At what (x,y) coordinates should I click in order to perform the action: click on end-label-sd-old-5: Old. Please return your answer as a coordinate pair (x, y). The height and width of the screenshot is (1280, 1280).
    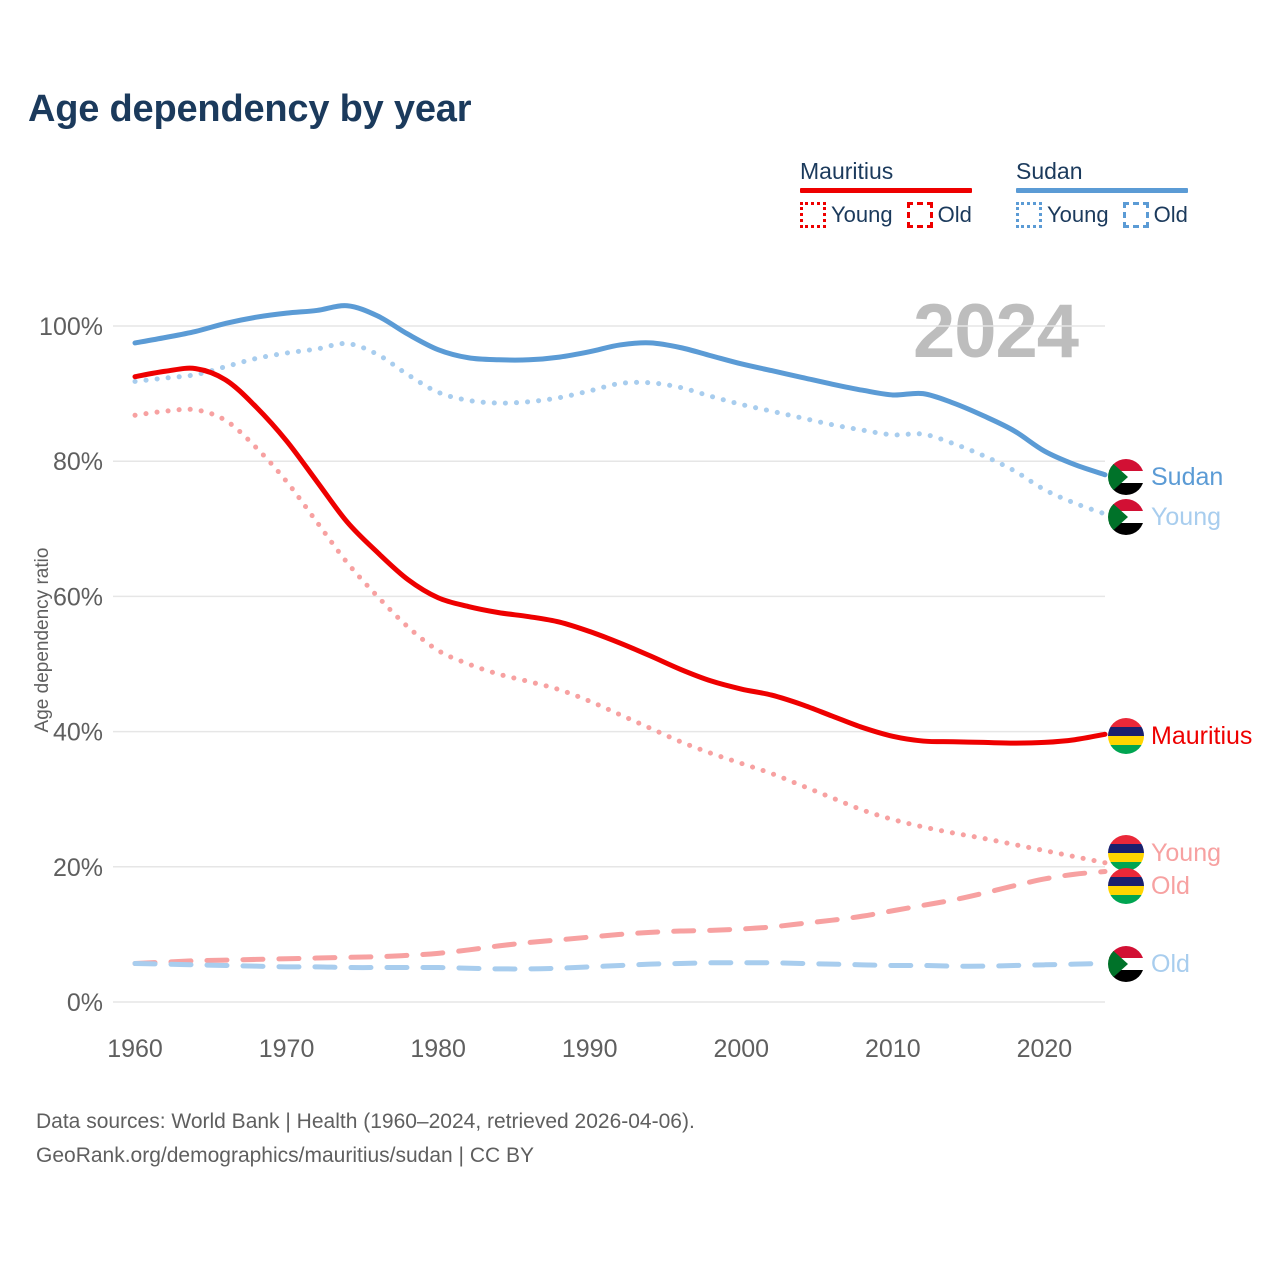
    Looking at the image, I should click on (1149, 964).